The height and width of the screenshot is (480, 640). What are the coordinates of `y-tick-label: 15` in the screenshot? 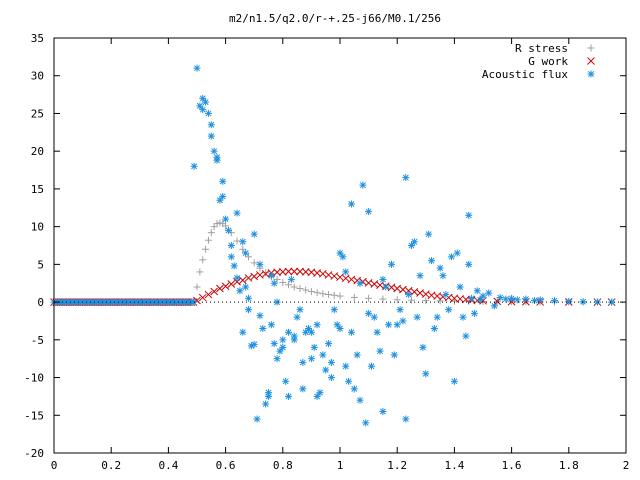 It's located at (37, 189).